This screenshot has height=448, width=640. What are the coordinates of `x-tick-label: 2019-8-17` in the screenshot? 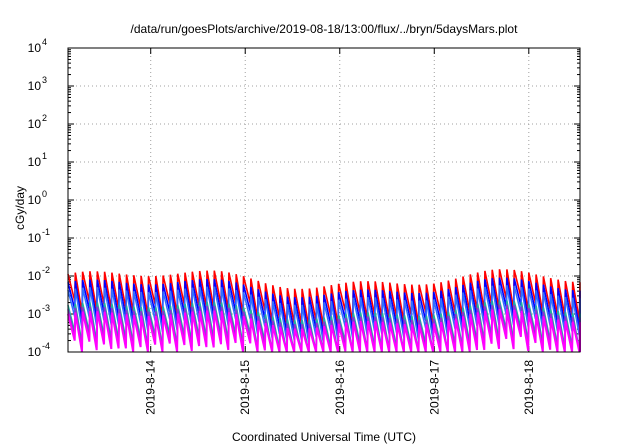 It's located at (434, 387).